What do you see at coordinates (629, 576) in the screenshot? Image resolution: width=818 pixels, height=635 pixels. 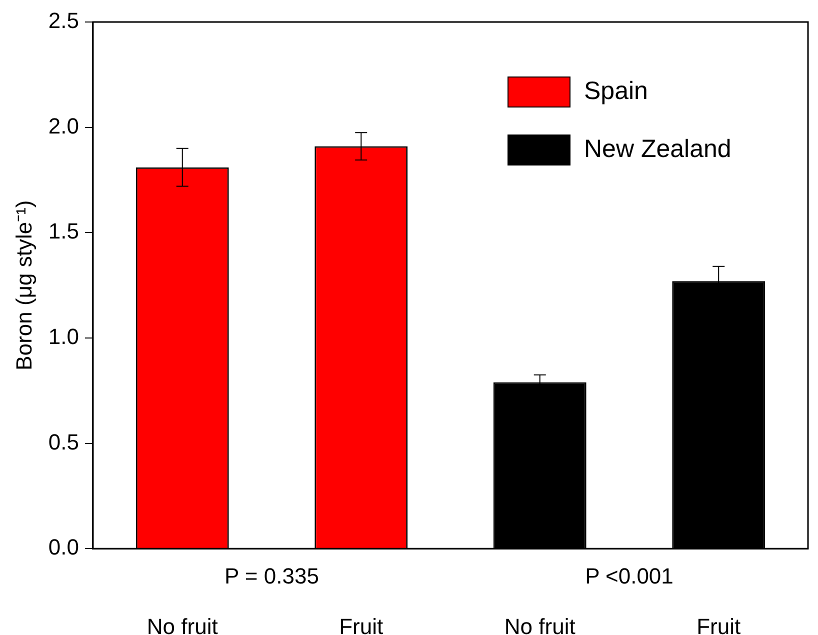 I see `text: P <0.001` at bounding box center [629, 576].